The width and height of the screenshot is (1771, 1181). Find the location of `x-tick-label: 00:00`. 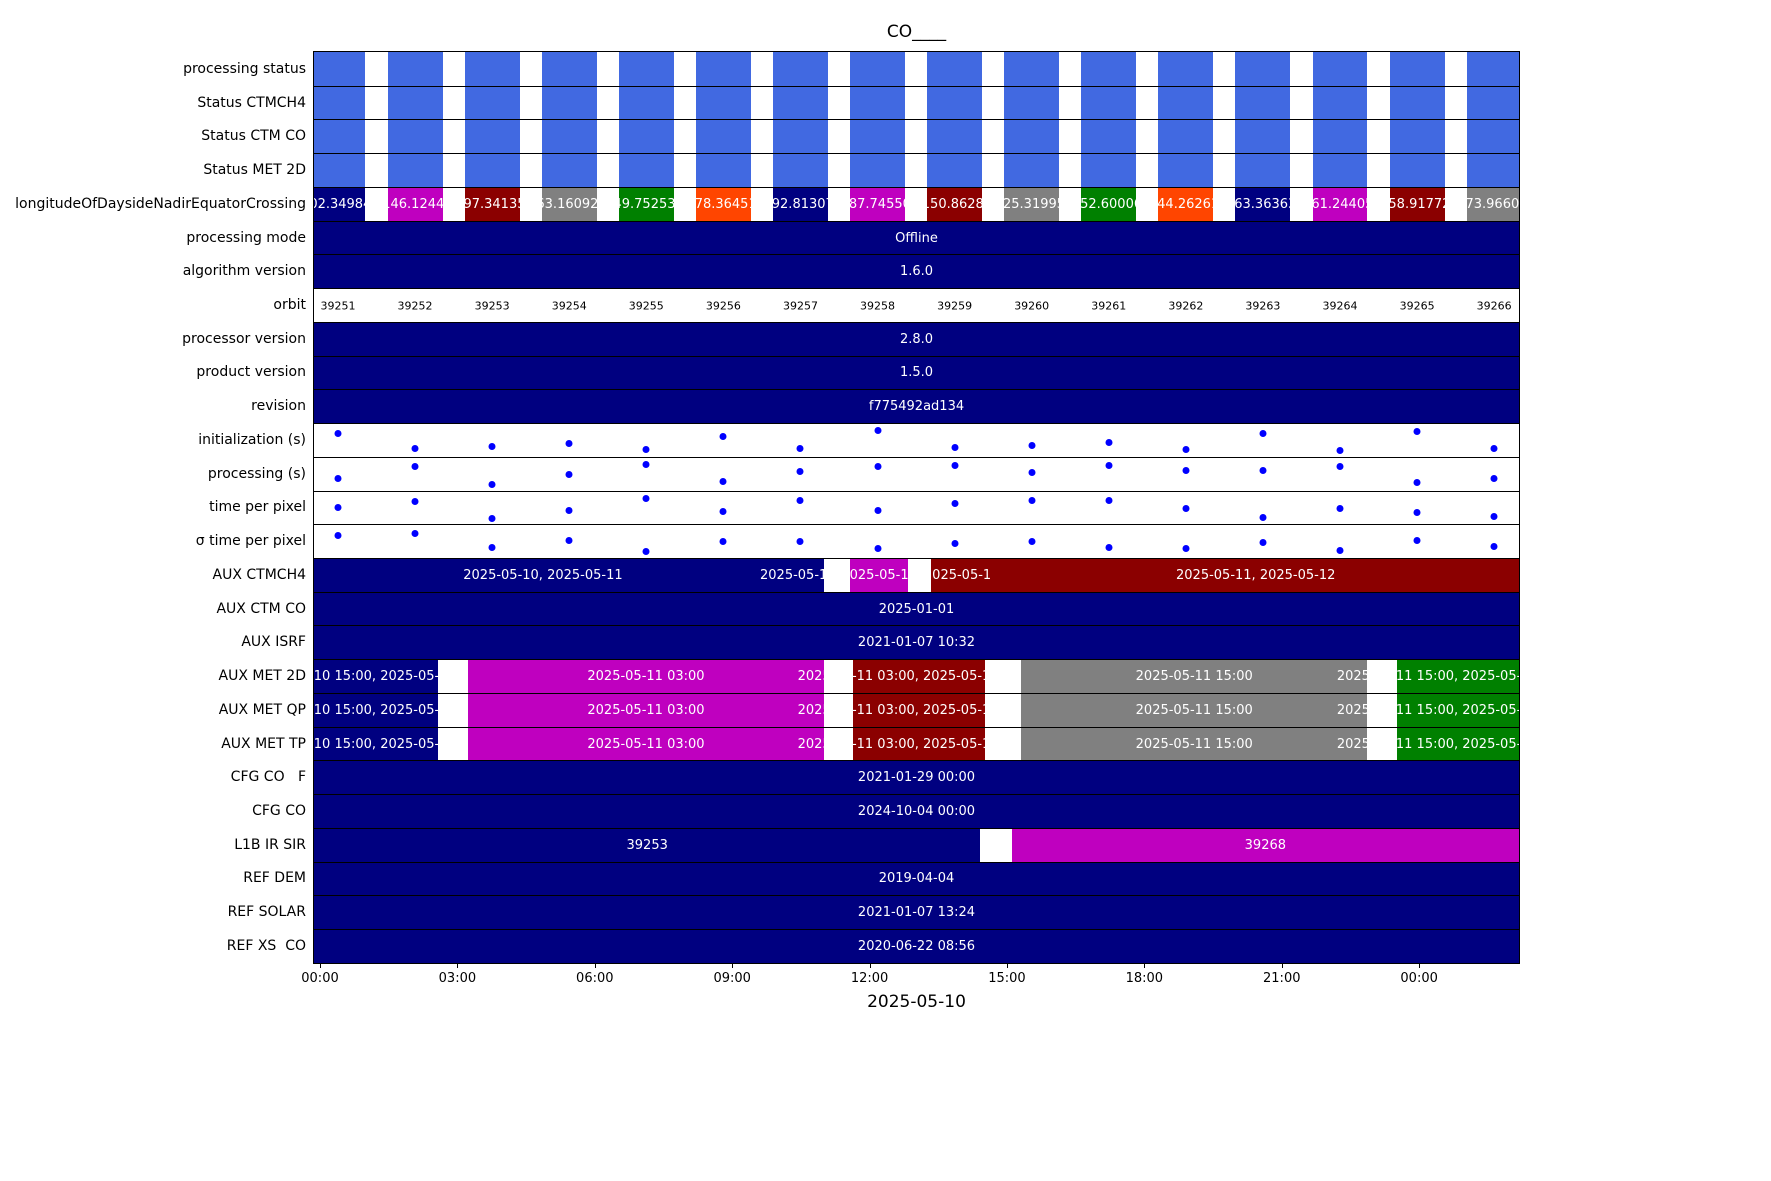

x-tick-label: 00:00 is located at coordinates (1419, 978).